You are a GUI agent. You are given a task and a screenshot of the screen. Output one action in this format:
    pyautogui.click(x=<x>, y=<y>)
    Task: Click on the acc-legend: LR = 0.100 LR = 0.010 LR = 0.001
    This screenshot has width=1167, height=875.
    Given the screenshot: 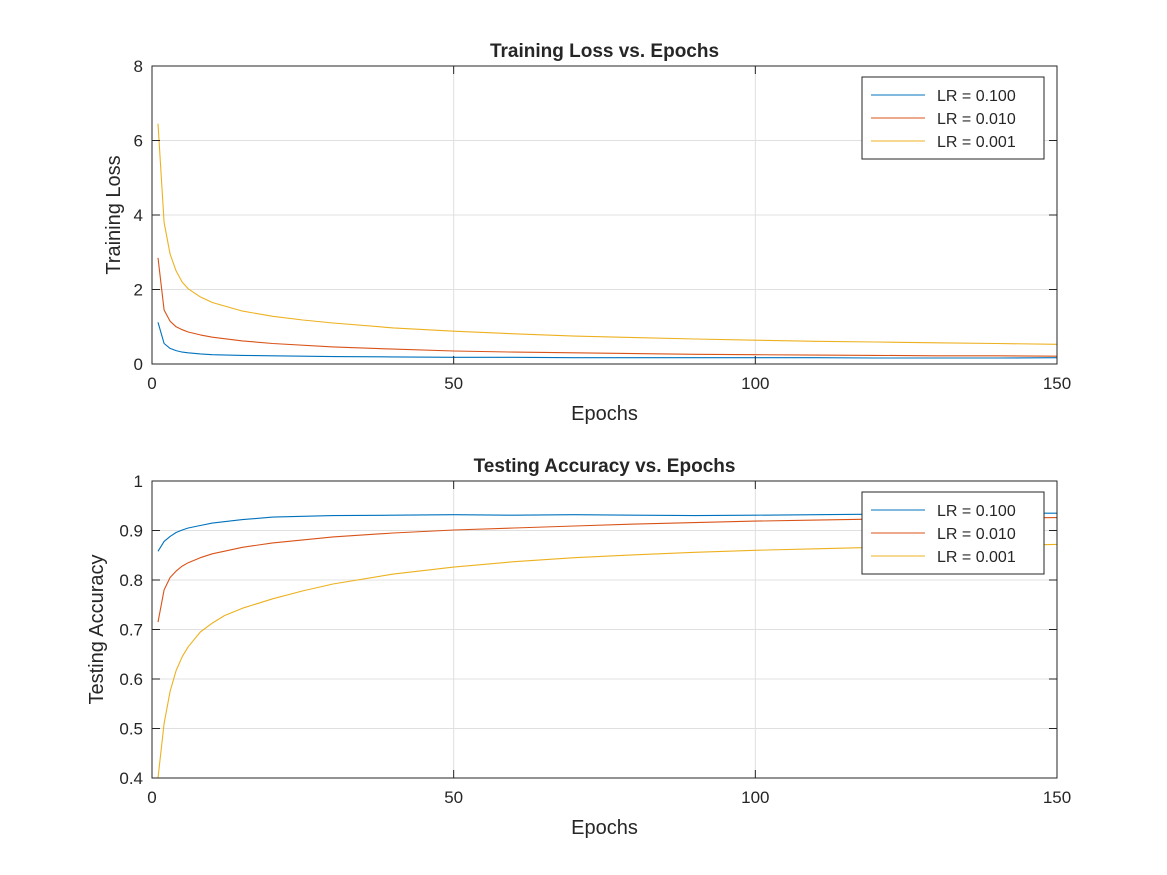 What is the action you would take?
    pyautogui.click(x=953, y=533)
    